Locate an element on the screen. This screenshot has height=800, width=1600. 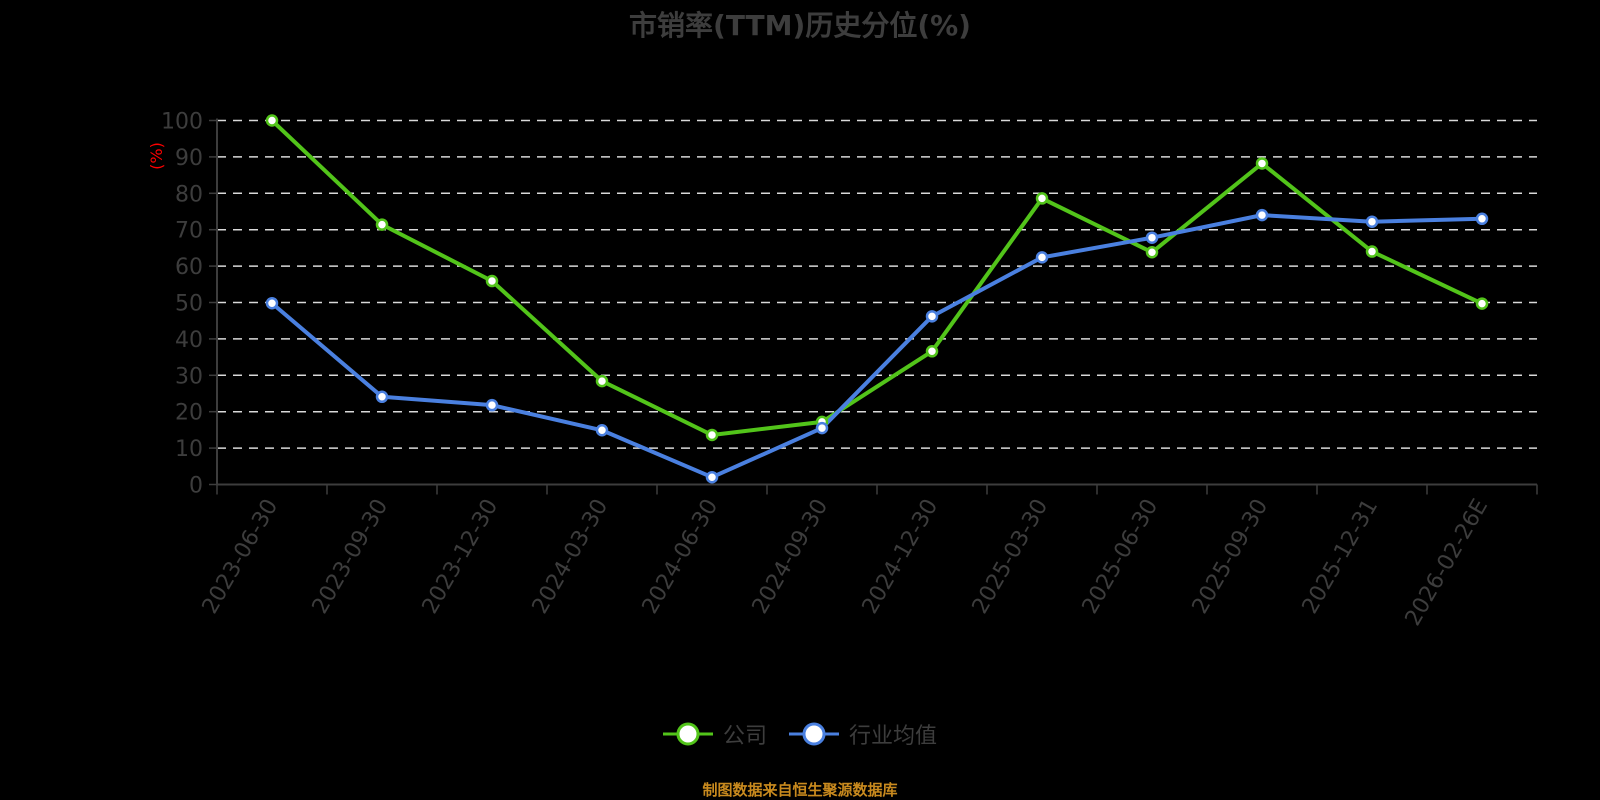
x-tick-label: 2026-02-26E is located at coordinates (1447, 562).